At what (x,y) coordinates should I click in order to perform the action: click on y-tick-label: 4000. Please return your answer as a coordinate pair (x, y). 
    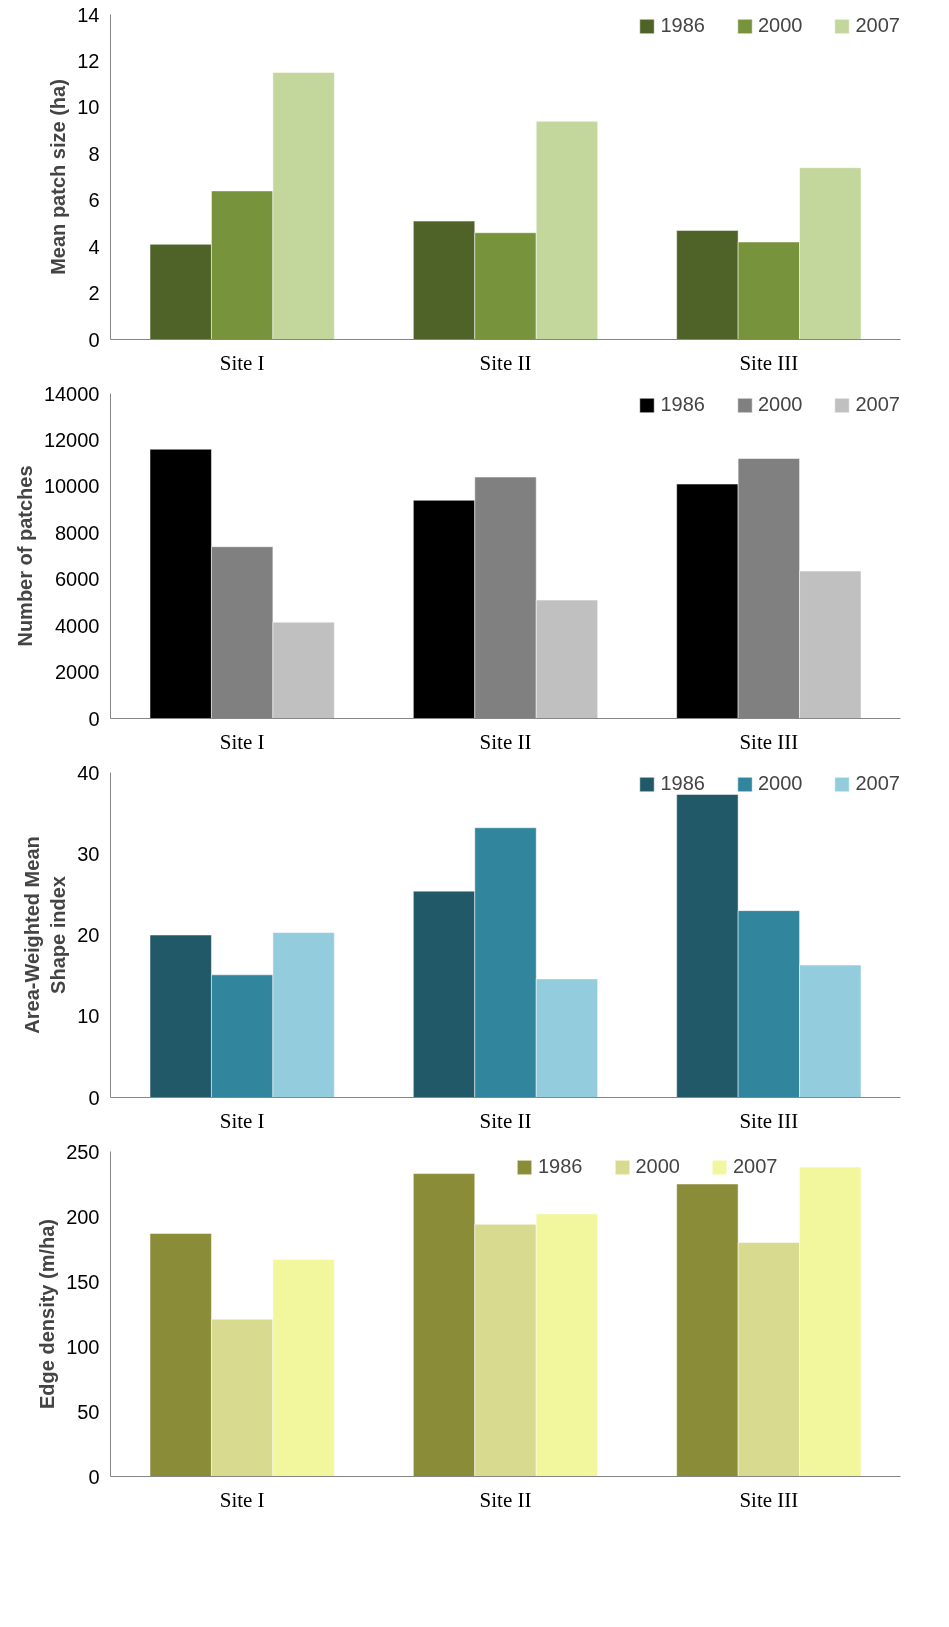
    Looking at the image, I should click on (77, 625).